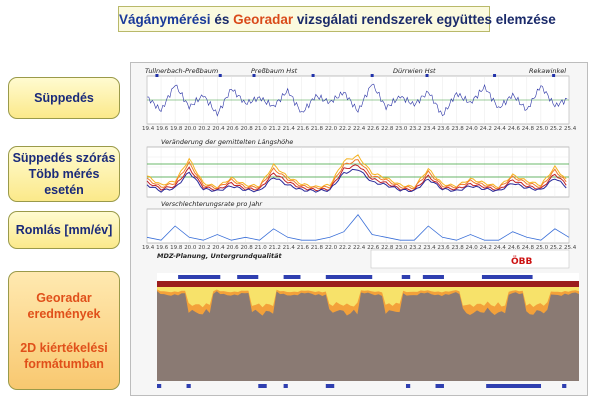 The image size is (601, 400). Describe the element at coordinates (542, 248) in the screenshot. I see `chart3-tick-label: 25.0` at that location.